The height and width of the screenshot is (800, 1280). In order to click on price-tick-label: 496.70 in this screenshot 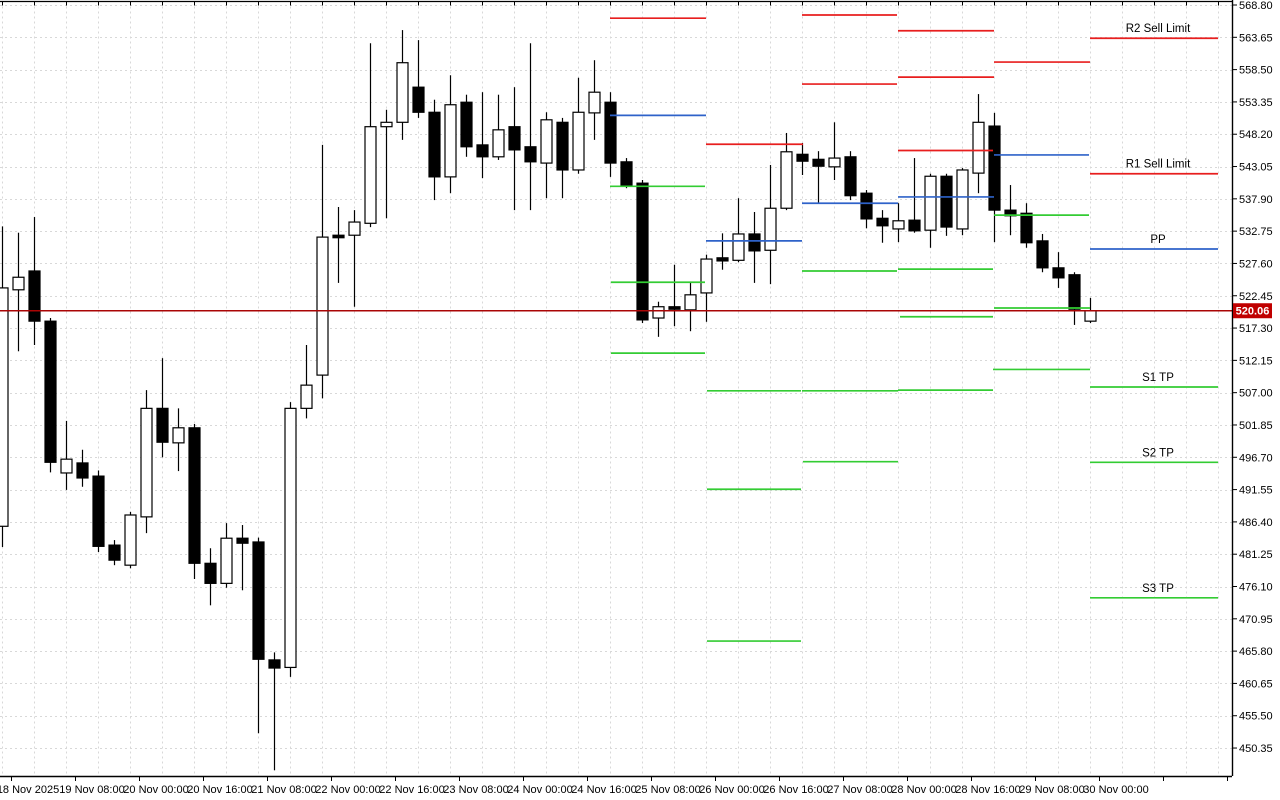, I will do `click(1256, 458)`.